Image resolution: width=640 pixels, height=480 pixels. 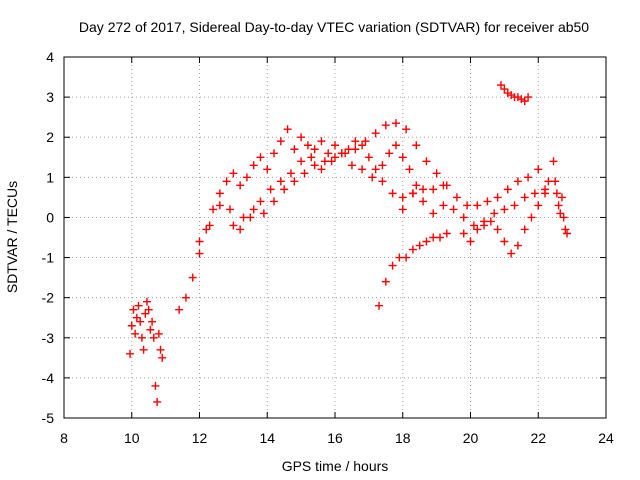 What do you see at coordinates (50, 57) in the screenshot?
I see `y-tick-label: 4` at bounding box center [50, 57].